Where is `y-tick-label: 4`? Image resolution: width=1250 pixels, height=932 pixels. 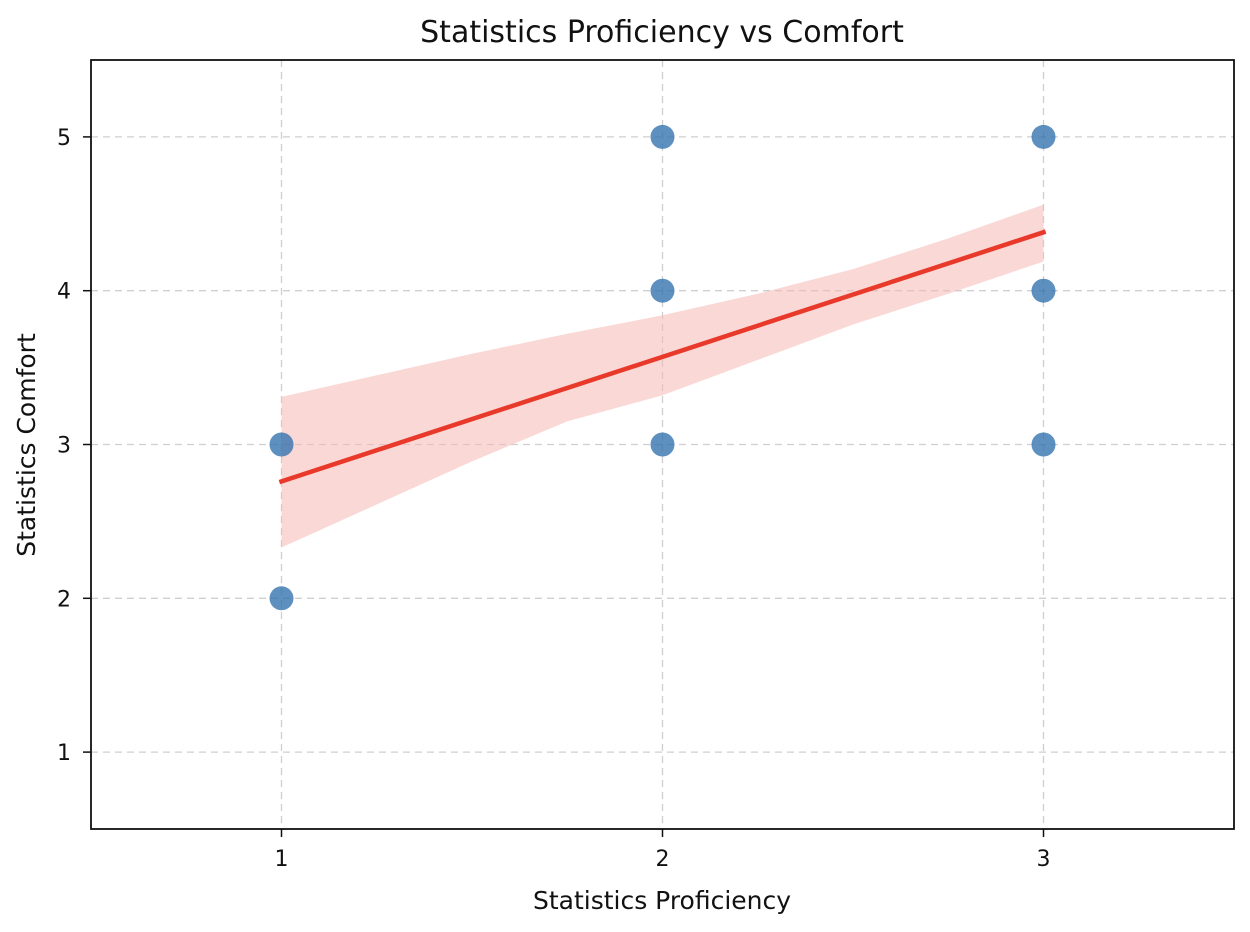 y-tick-label: 4 is located at coordinates (64, 292).